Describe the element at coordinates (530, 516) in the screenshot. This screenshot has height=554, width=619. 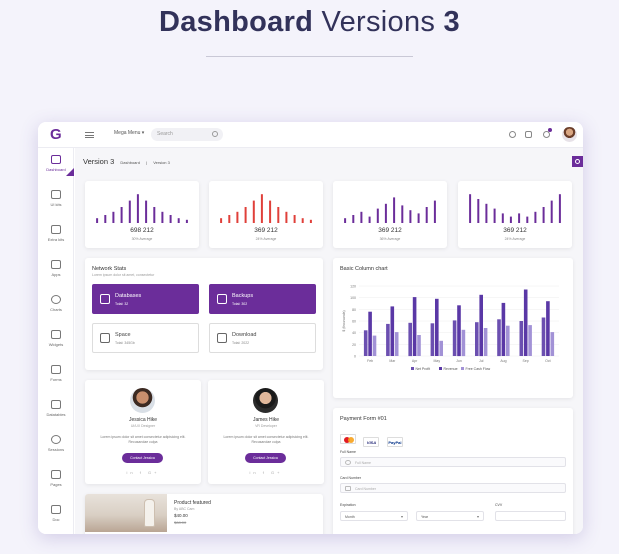
I see `cvv-field` at that location.